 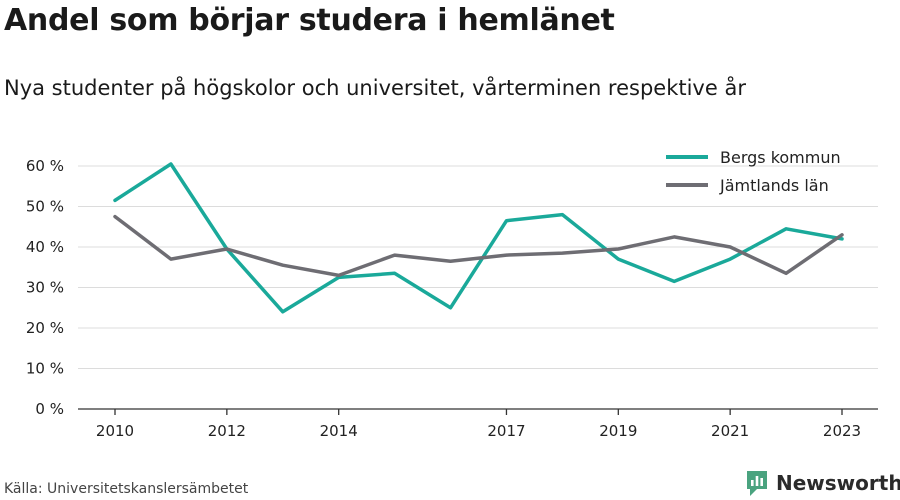 What do you see at coordinates (780, 157) in the screenshot?
I see `legend-label: Bergs kommun` at bounding box center [780, 157].